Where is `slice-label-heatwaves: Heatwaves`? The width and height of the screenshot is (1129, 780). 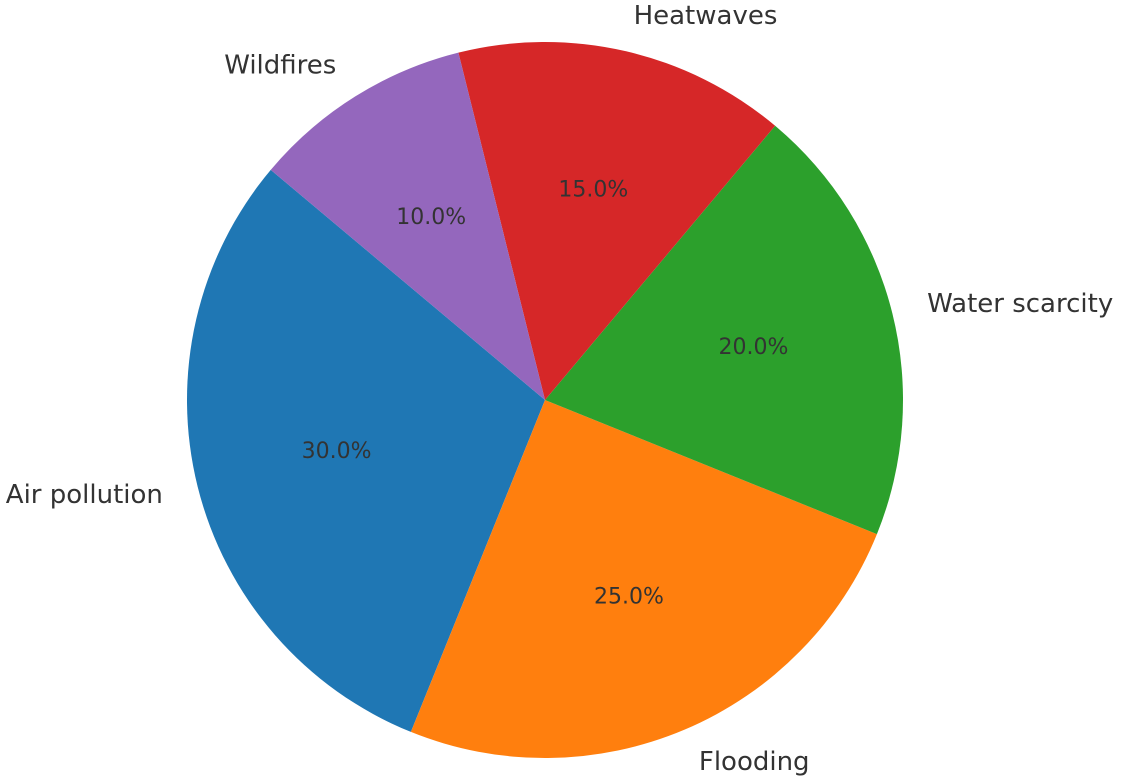
slice-label-heatwaves: Heatwaves is located at coordinates (706, 16).